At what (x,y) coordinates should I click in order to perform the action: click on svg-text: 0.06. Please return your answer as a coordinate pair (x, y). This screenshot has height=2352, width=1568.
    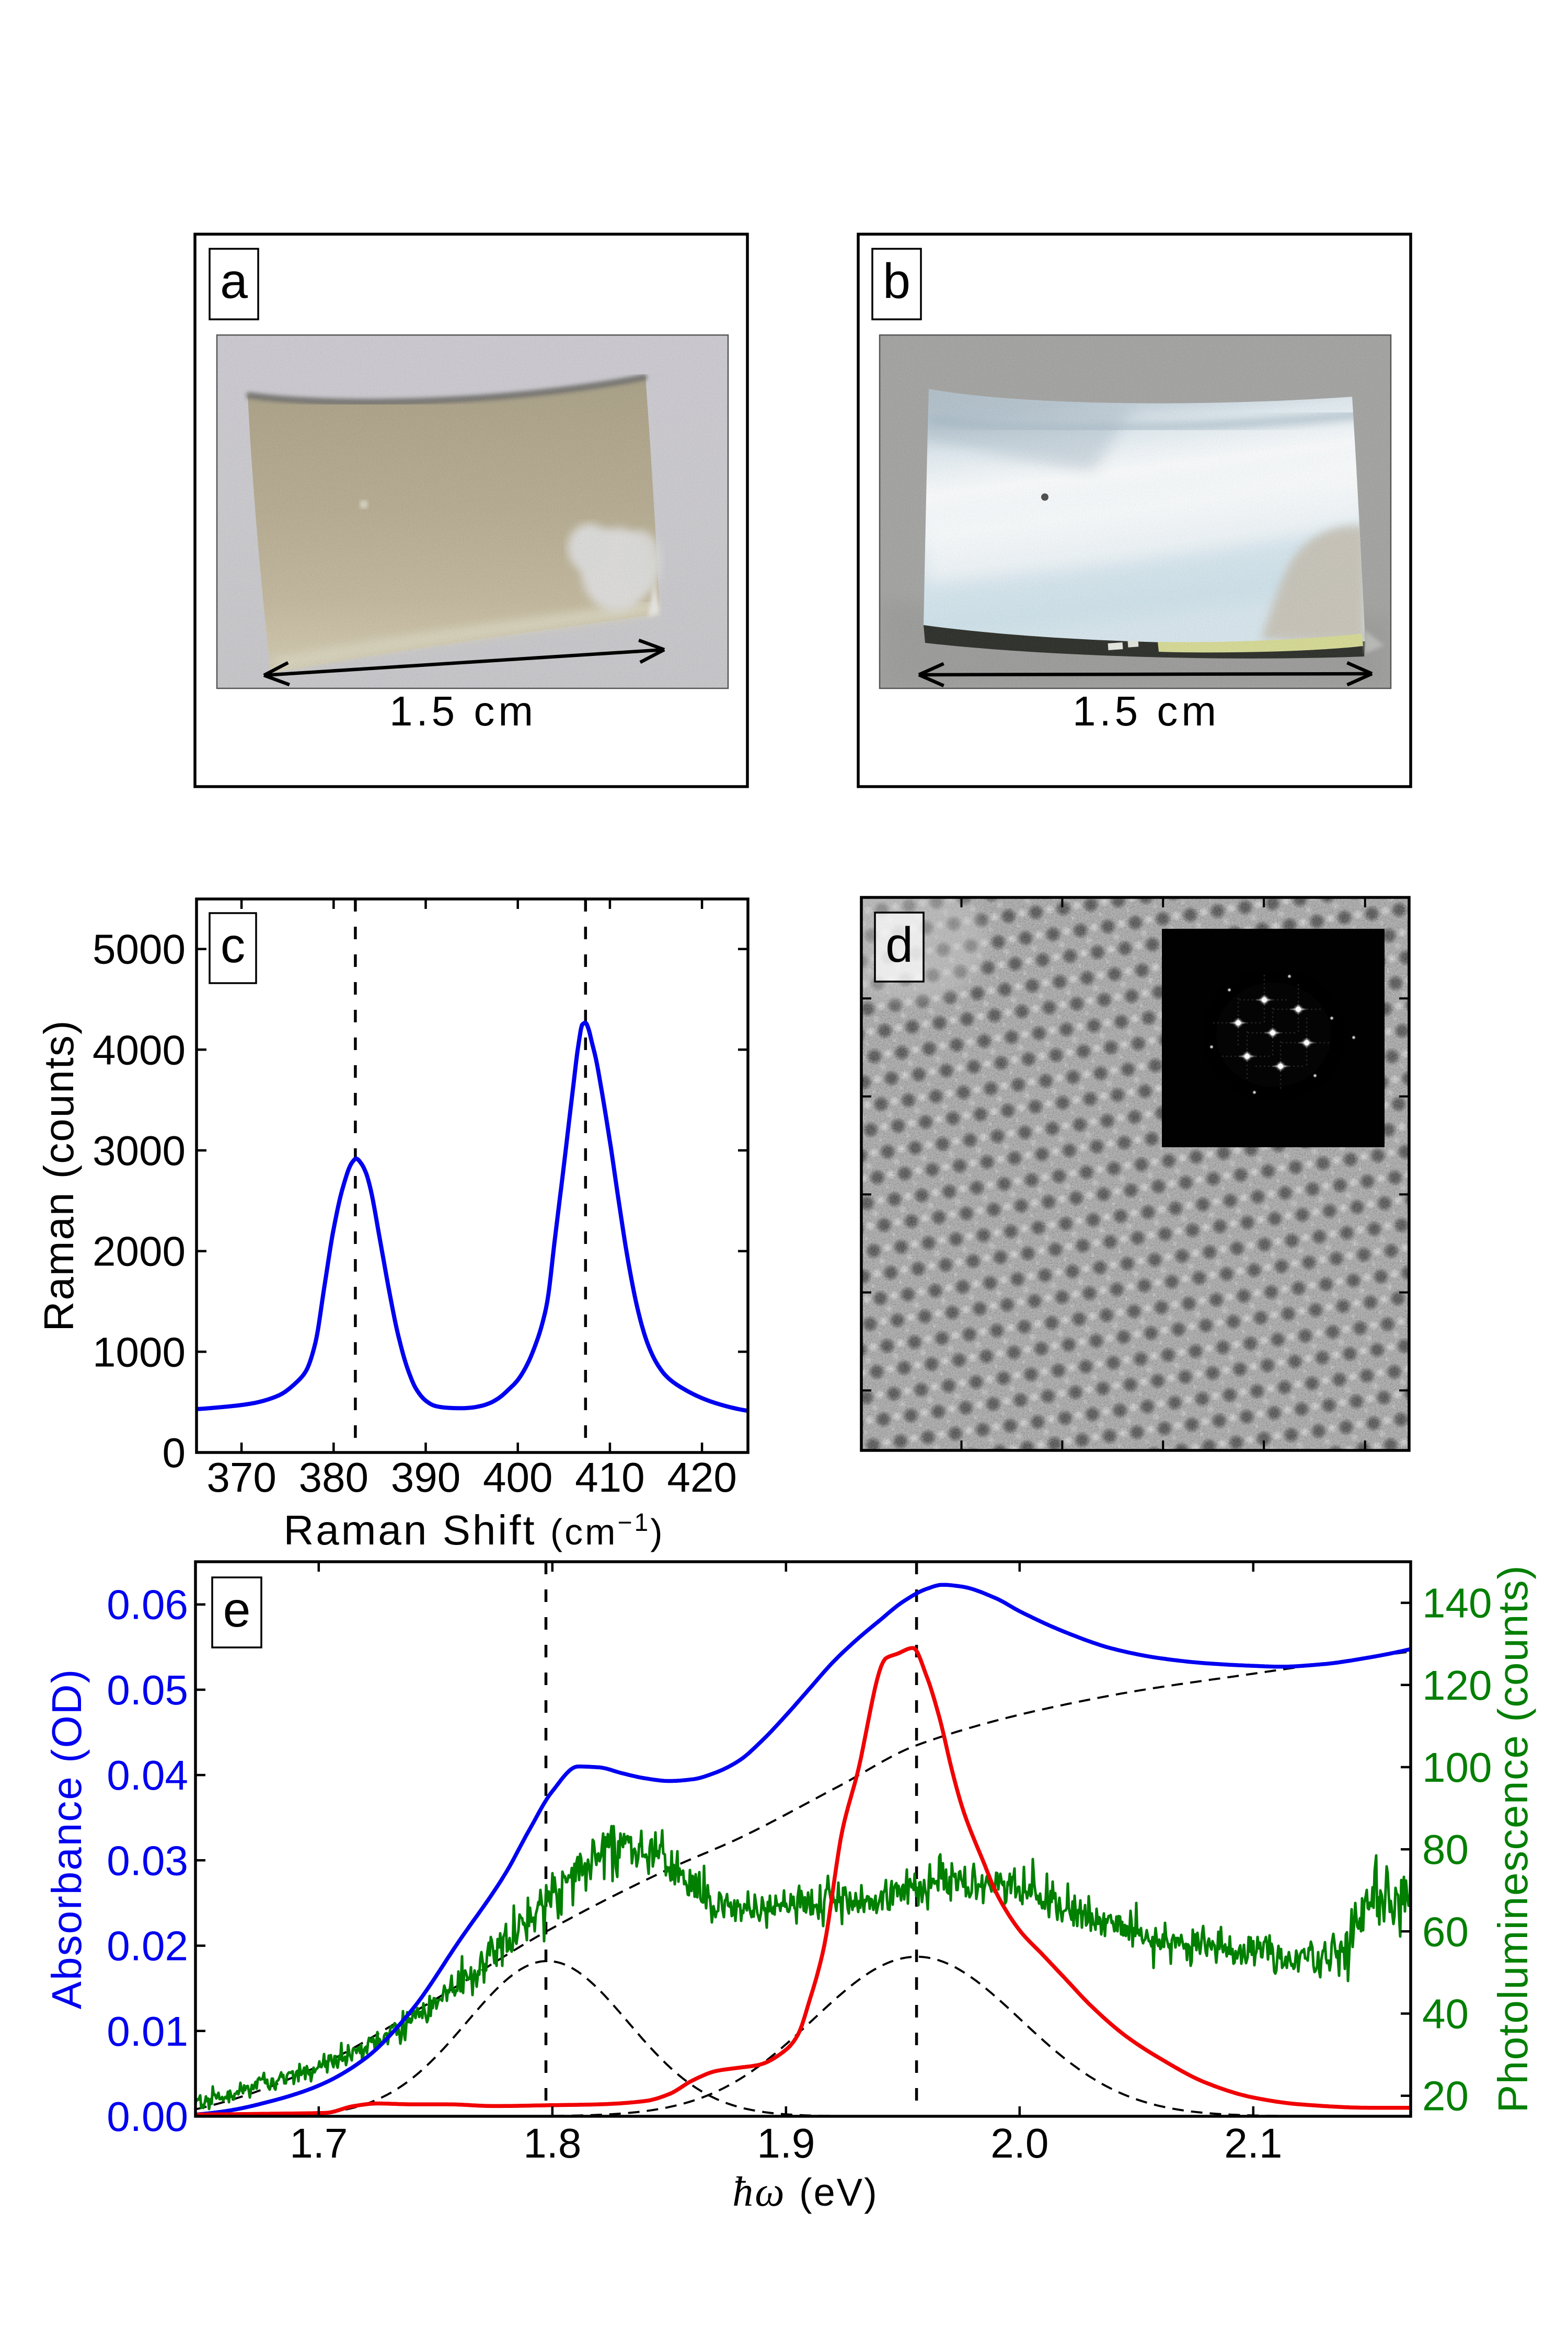
    Looking at the image, I should click on (147, 1605).